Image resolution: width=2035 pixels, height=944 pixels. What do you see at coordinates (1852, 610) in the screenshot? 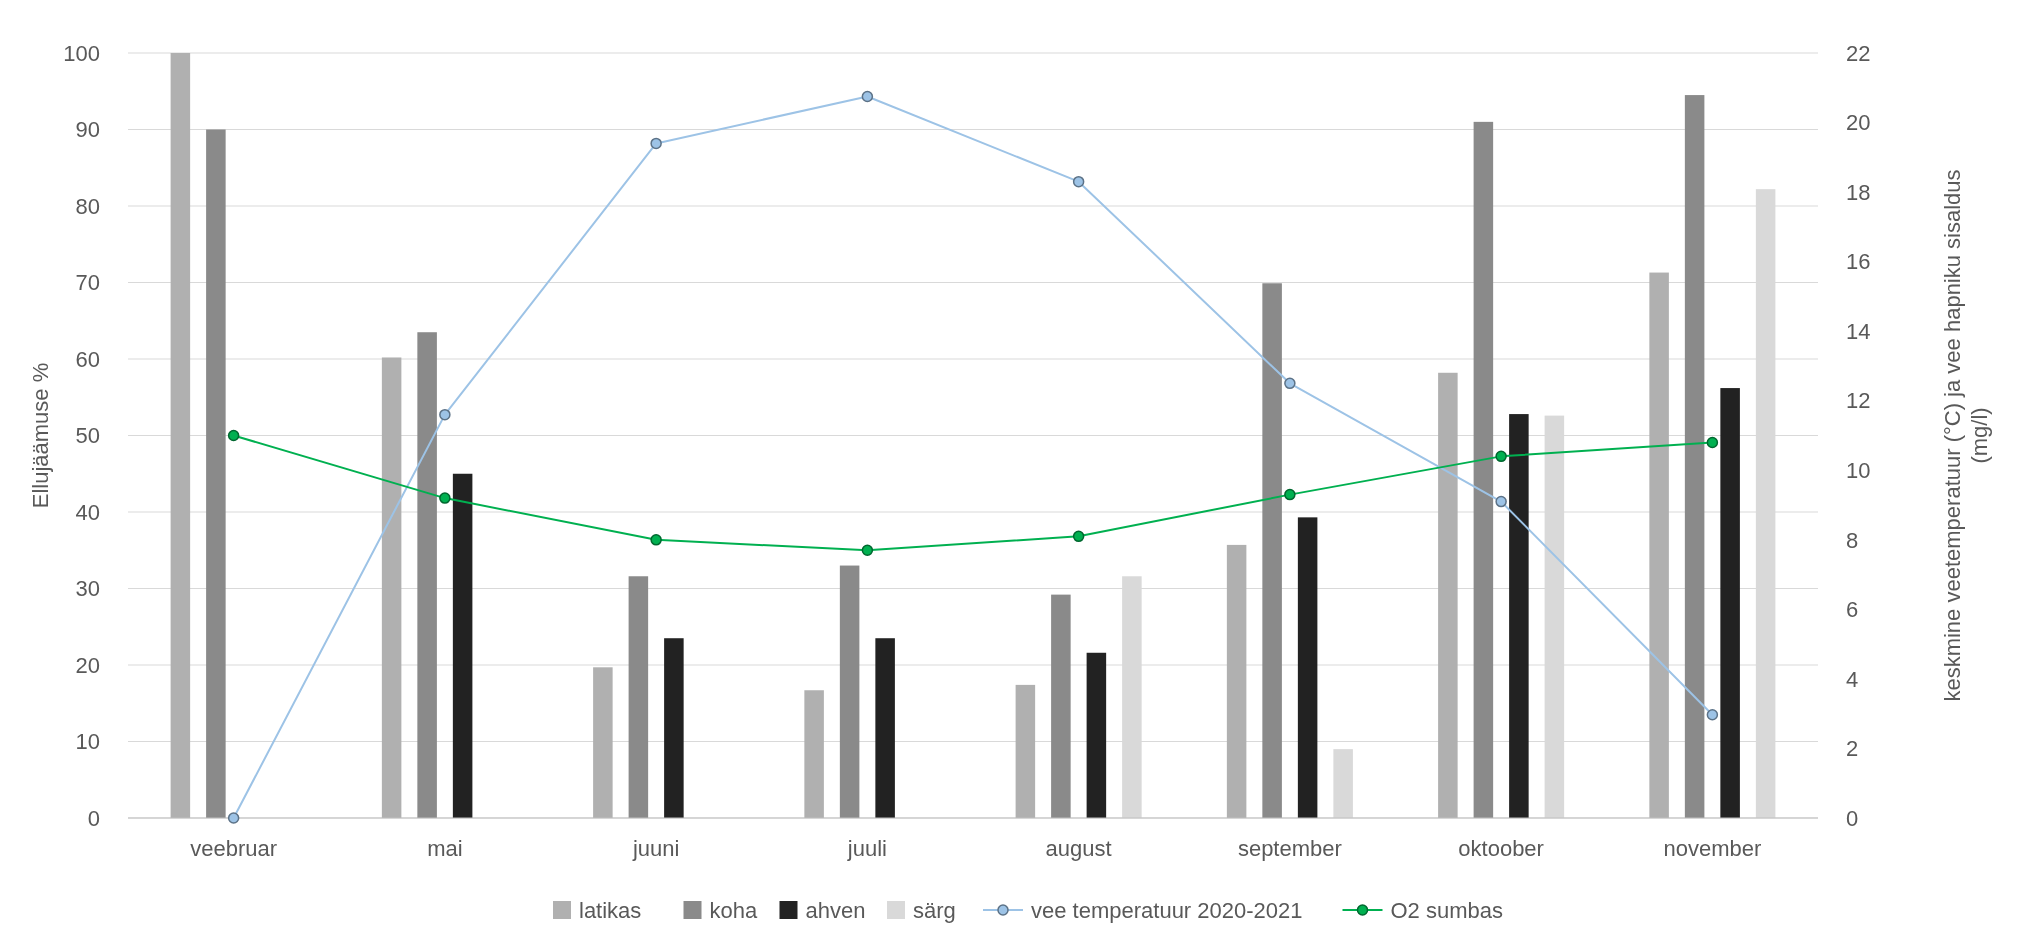
I see `y2-tick-label: 6` at bounding box center [1852, 610].